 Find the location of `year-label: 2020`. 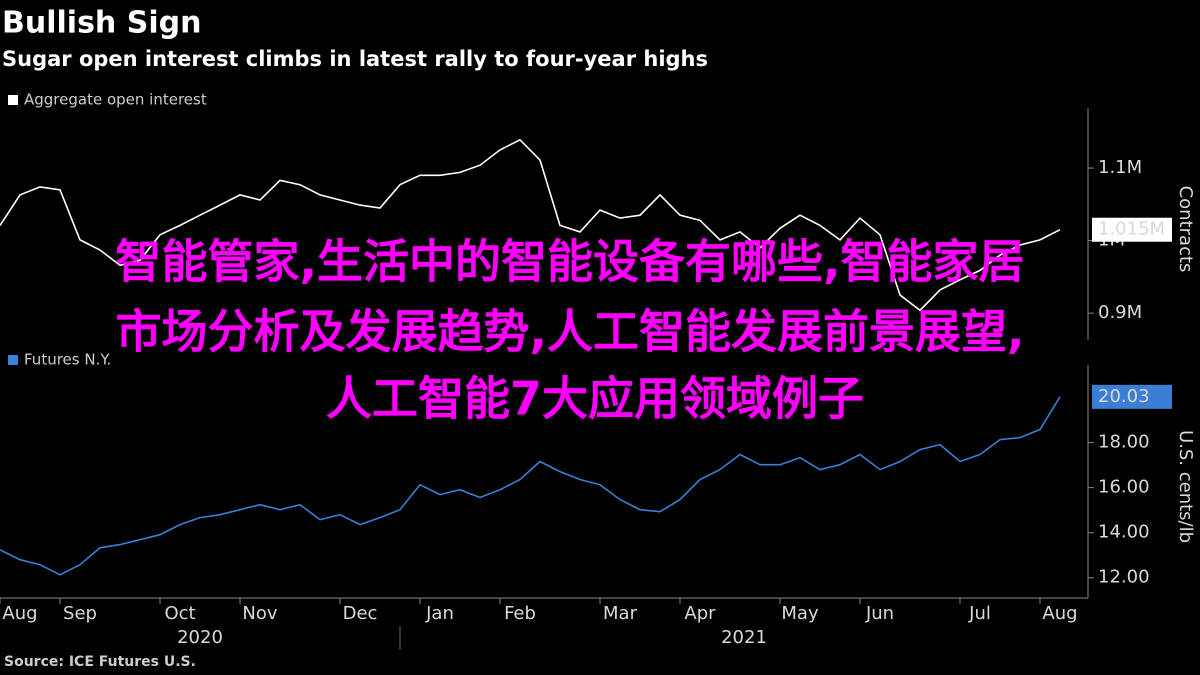

year-label: 2020 is located at coordinates (200, 637).